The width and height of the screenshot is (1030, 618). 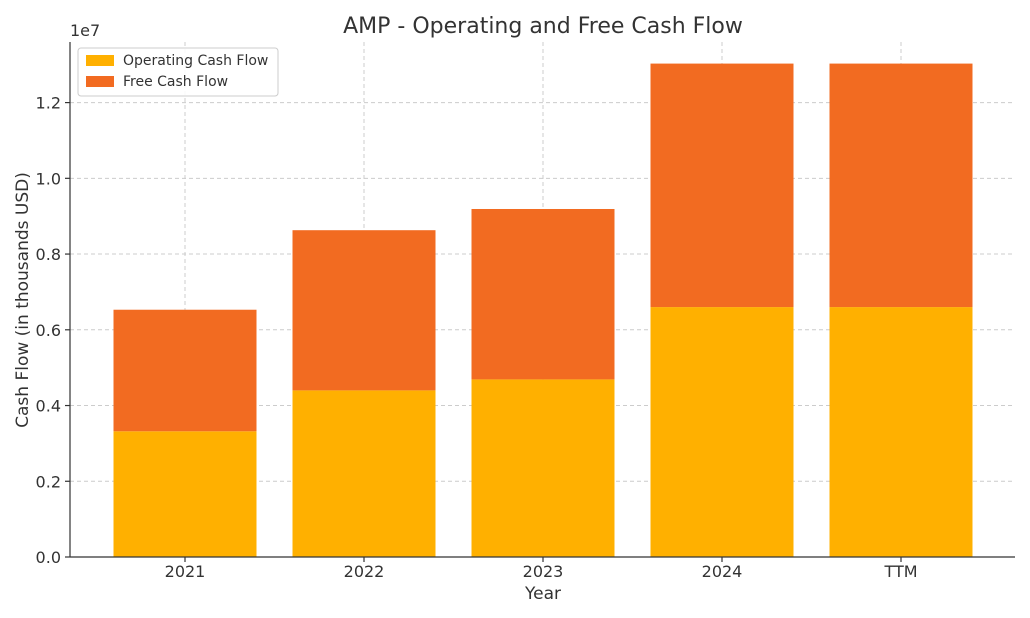 I want to click on legend-box, so click(x=178, y=72).